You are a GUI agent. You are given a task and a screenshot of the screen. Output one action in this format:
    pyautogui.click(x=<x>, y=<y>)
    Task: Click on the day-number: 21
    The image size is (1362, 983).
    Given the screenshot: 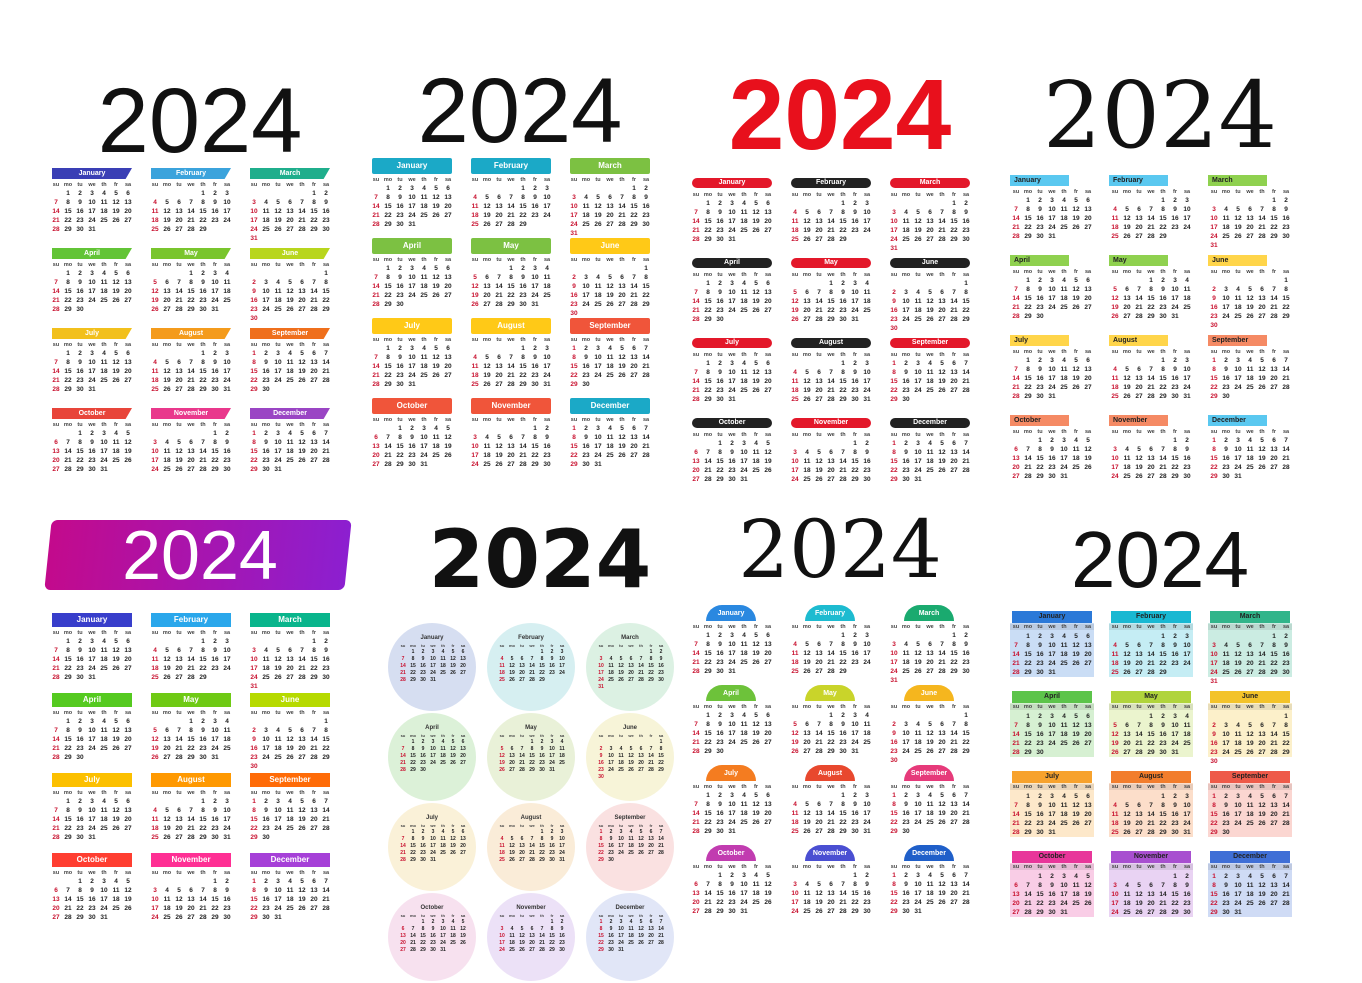 What is the action you would take?
    pyautogui.click(x=376, y=215)
    